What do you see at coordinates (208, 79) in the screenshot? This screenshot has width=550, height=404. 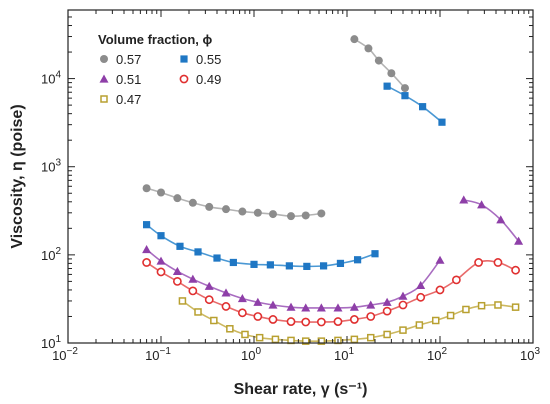 I see `legend-label-0.49: 0.49` at bounding box center [208, 79].